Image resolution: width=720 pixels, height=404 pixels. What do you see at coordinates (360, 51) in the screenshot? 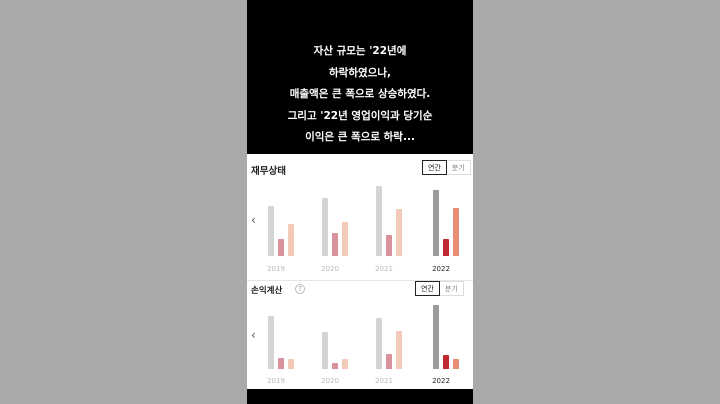
I see `caption-line-1: 자산 규모는 '22년에` at bounding box center [360, 51].